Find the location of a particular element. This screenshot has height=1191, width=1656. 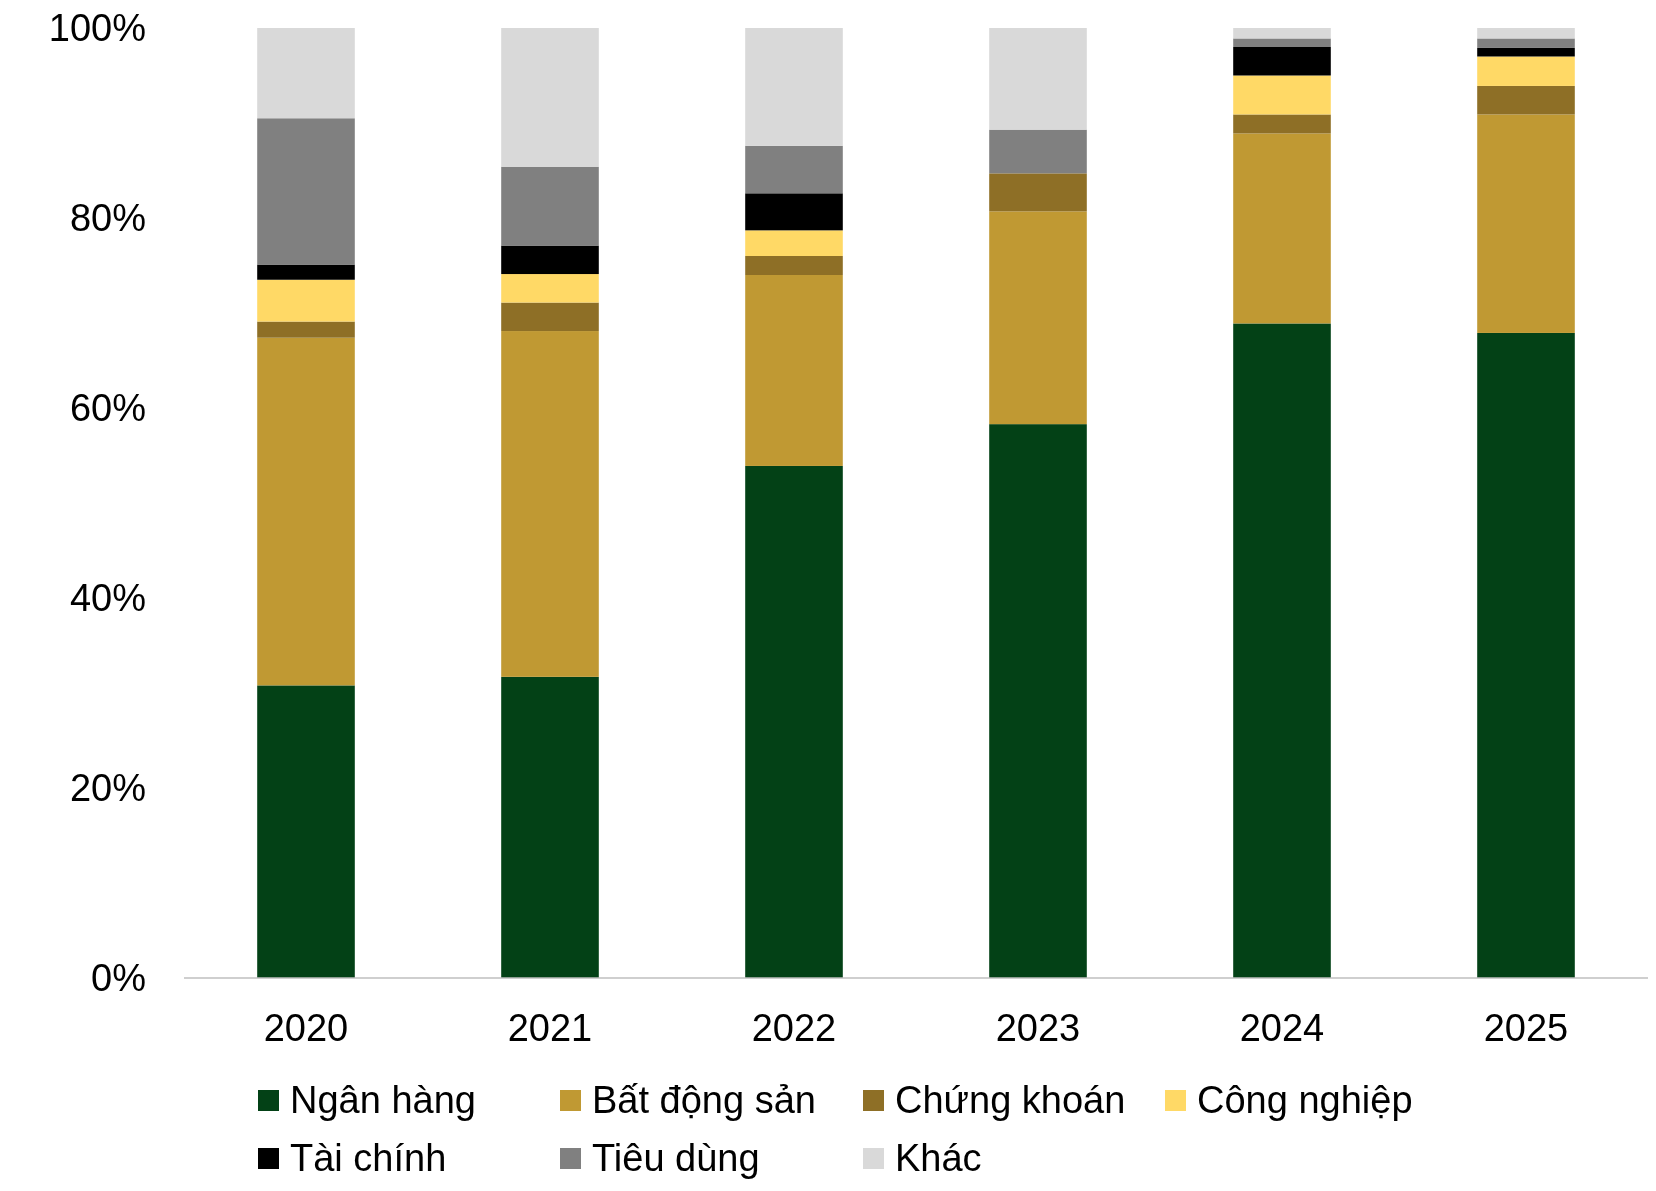

x-tick-label: 2023 is located at coordinates (1038, 1028).